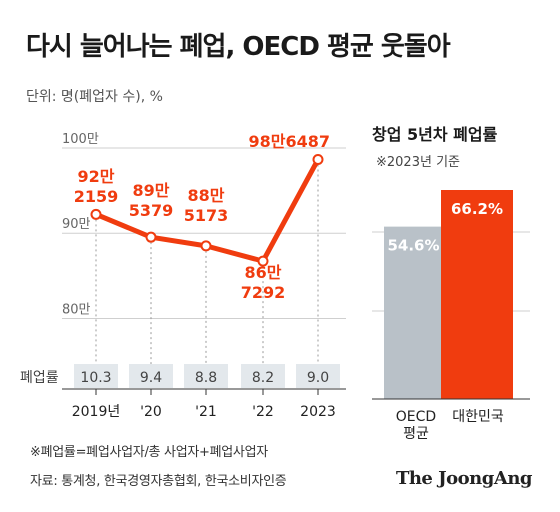 This screenshot has width=560, height=512. What do you see at coordinates (96, 176) in the screenshot?
I see `data-label: 92만` at bounding box center [96, 176].